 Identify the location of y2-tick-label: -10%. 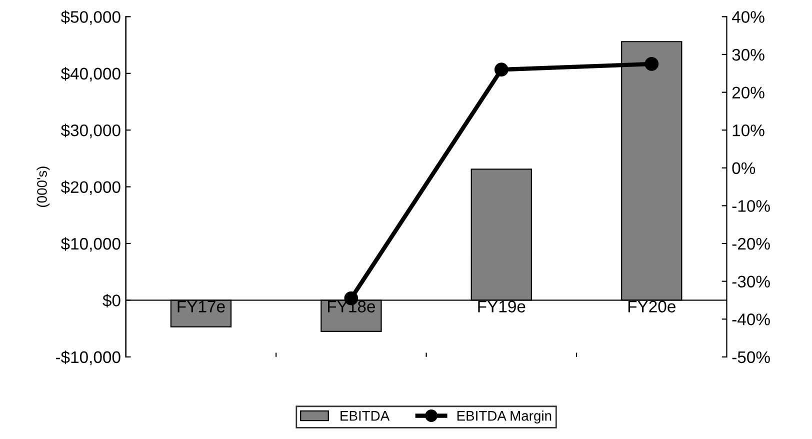
(751, 206).